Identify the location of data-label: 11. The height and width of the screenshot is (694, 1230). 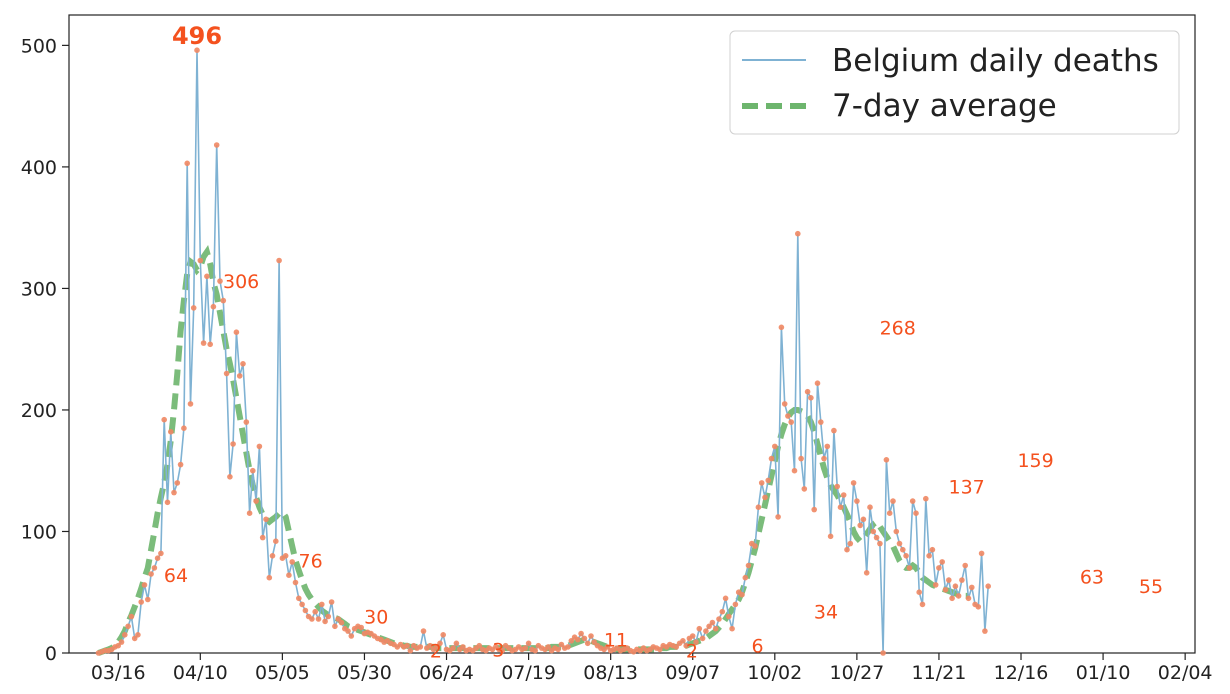
(616, 641).